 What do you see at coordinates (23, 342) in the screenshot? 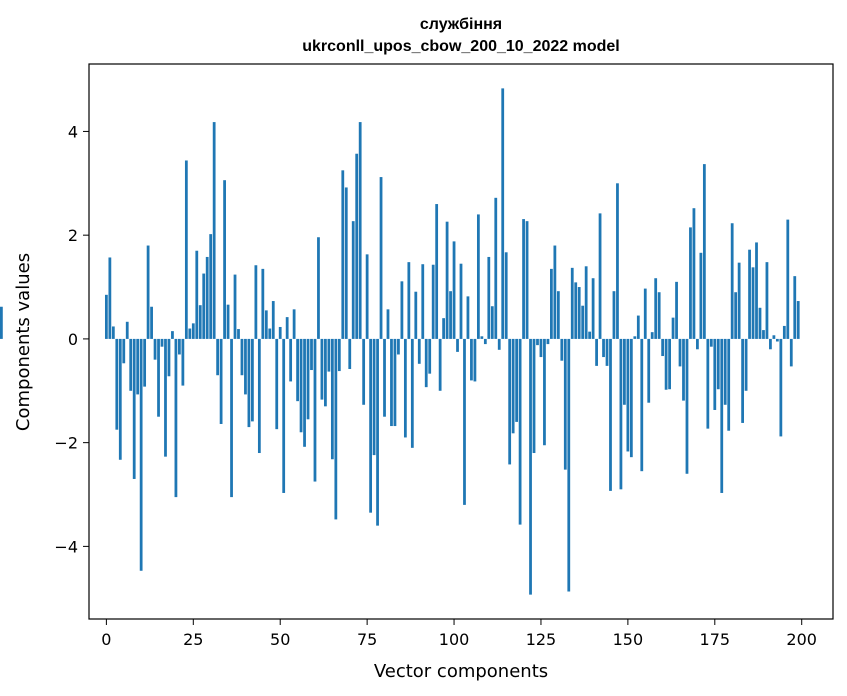
I see `y-axis-label: Components values` at bounding box center [23, 342].